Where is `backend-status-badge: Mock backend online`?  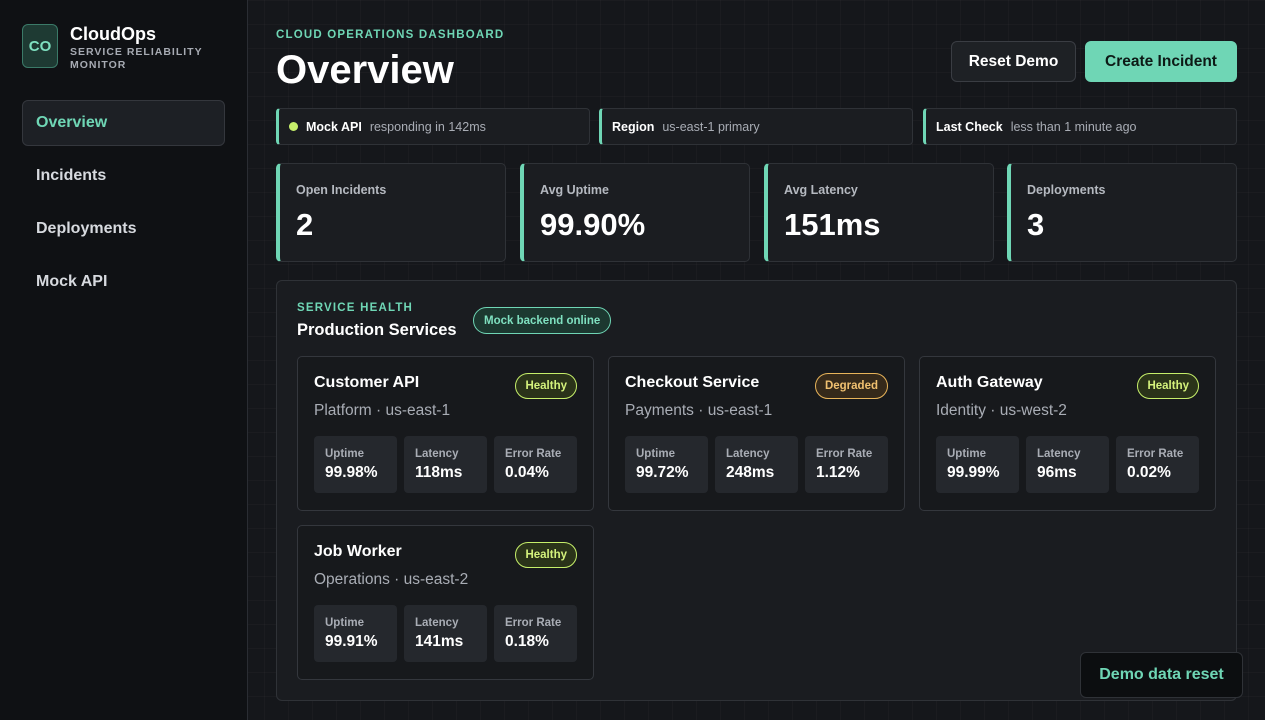
backend-status-badge: Mock backend online is located at coordinates (542, 320).